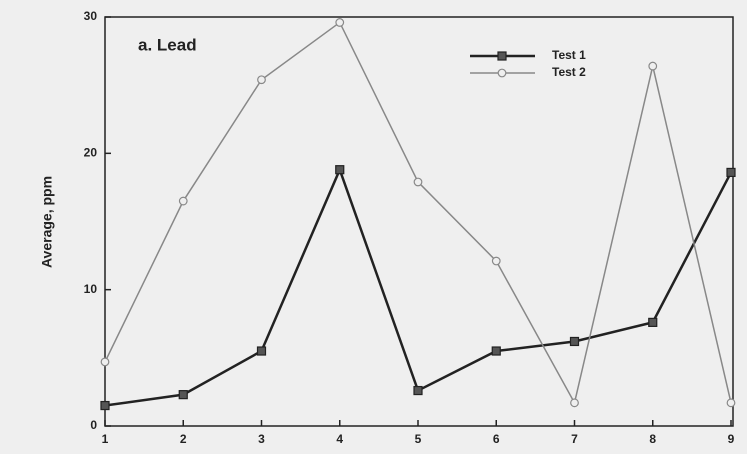 This screenshot has height=454, width=747. Describe the element at coordinates (261, 439) in the screenshot. I see `x-tick-label: 3` at that location.